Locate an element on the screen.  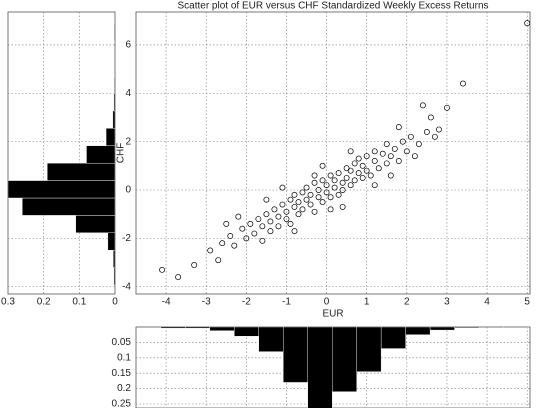
x-tick-label: 0.2 is located at coordinates (44, 302).